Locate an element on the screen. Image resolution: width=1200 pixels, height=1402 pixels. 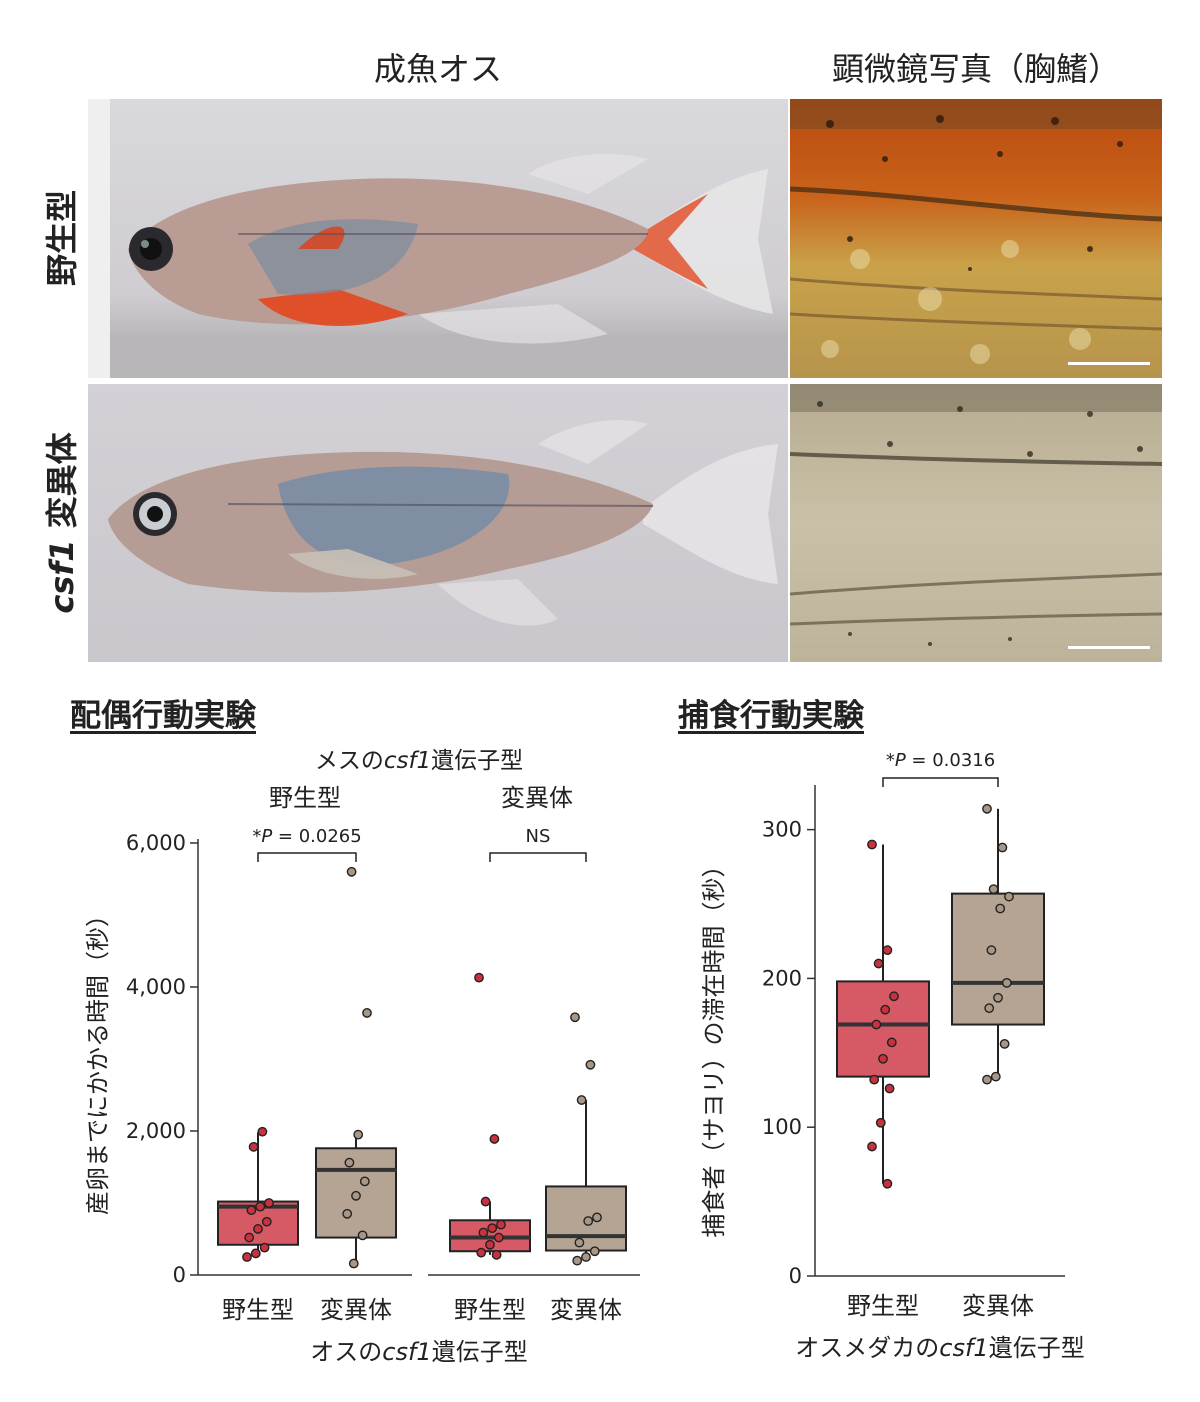
photo-mutant-fin-microscope is located at coordinates (976, 523).